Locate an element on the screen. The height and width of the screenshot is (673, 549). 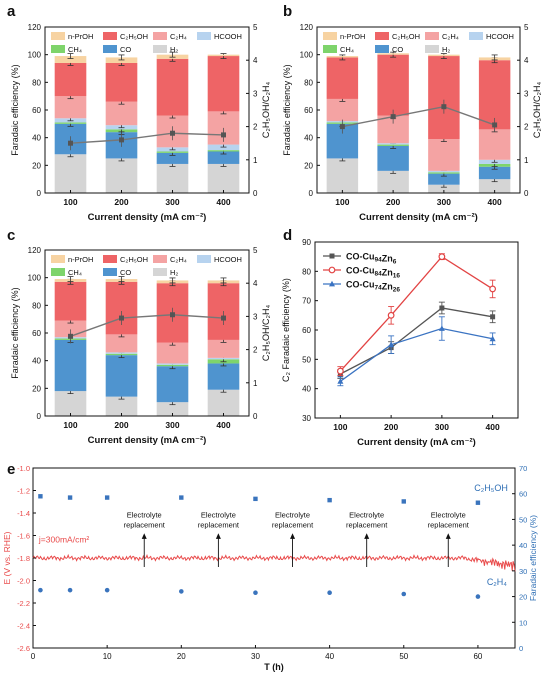
c2h5oh-label: C₂H₅OH is located at coordinates (491, 488).